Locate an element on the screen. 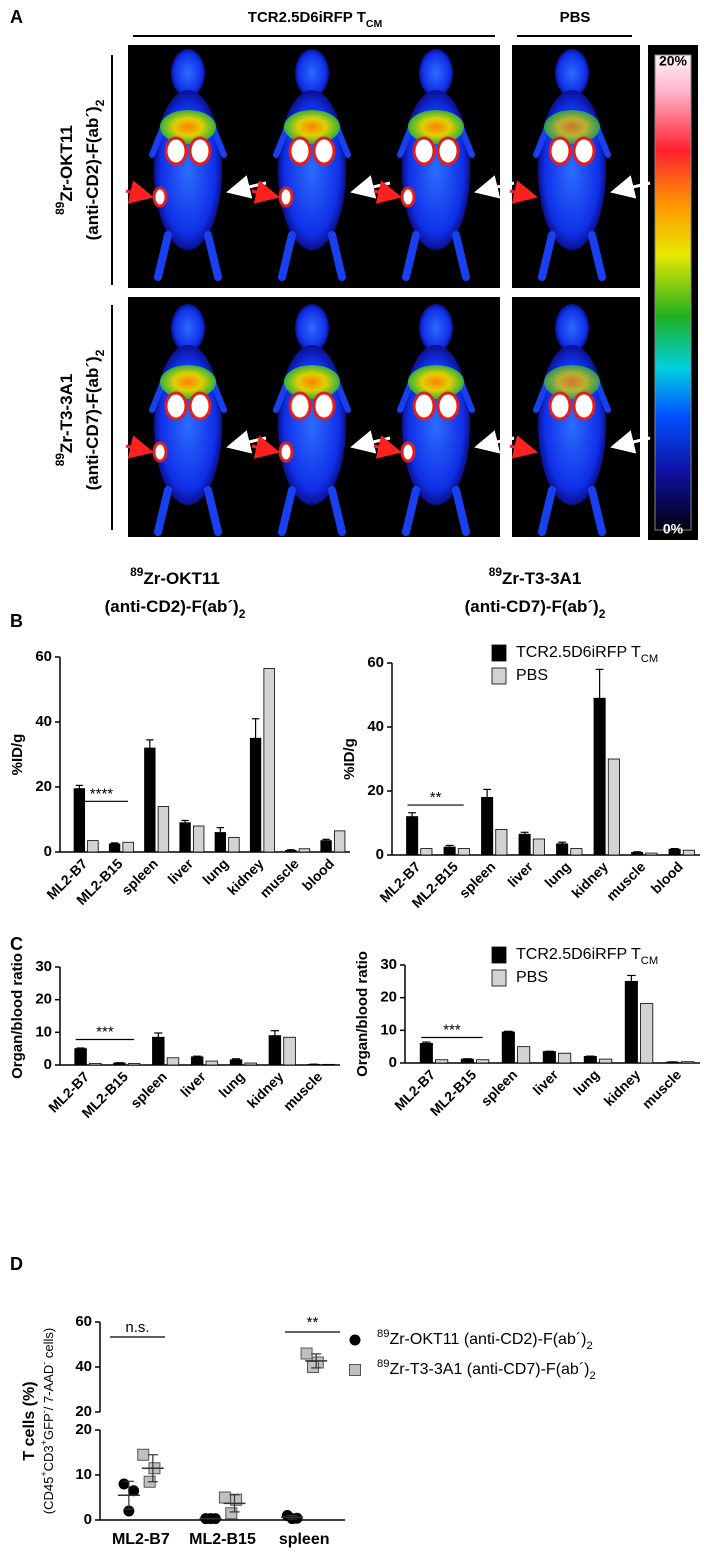 The width and height of the screenshot is (704, 1557). y-tick-label: 30 is located at coordinates (43, 966).